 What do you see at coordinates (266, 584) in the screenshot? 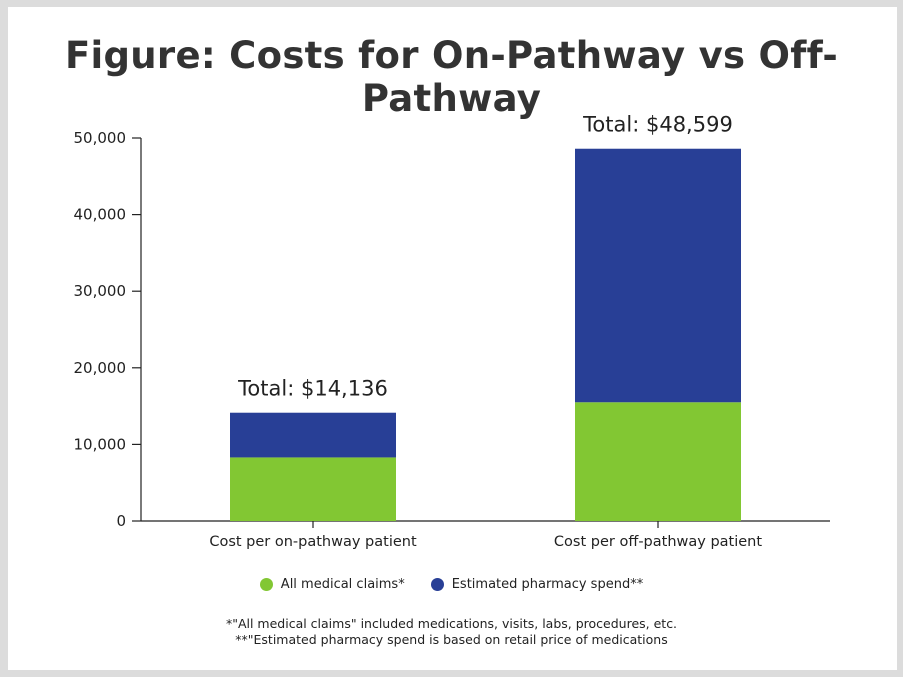
I see `legend-swatch-medical` at bounding box center [266, 584].